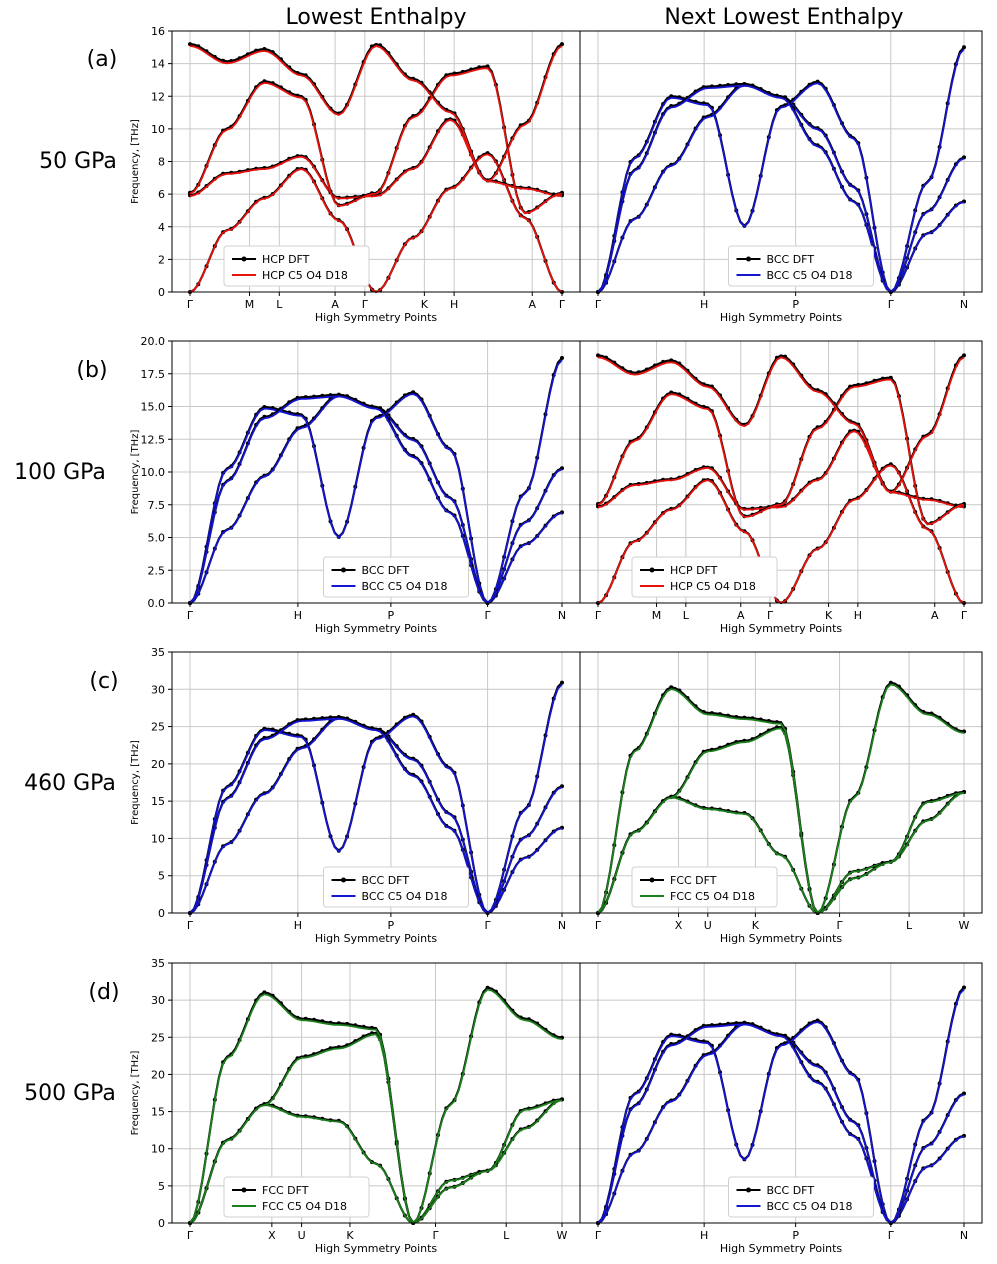 This screenshot has height=1264, width=997. What do you see at coordinates (70, 1093) in the screenshot?
I see `row-pressure-d: 500 GPa` at bounding box center [70, 1093].